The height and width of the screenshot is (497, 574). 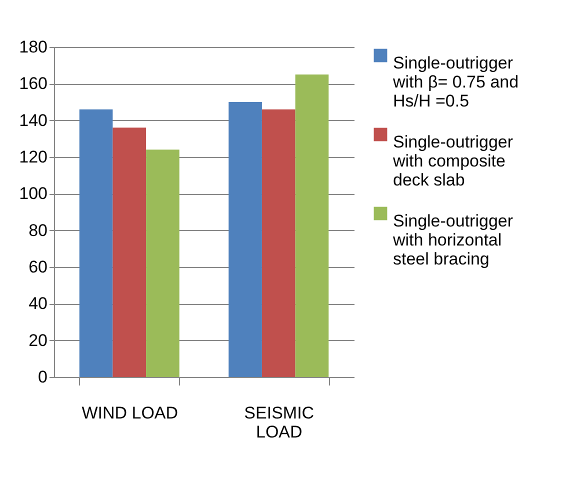 What do you see at coordinates (43, 377) in the screenshot?
I see `y-tick-label: 0` at bounding box center [43, 377].